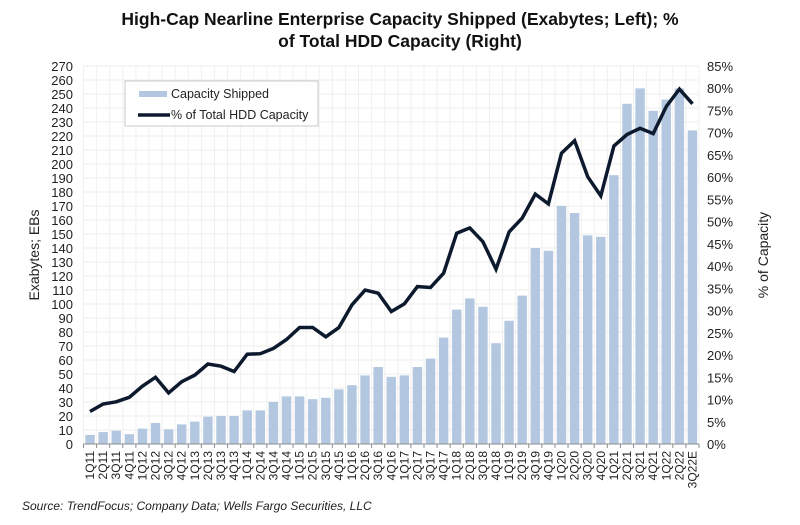 This screenshot has width=800, height=525. Describe the element at coordinates (62, 150) in the screenshot. I see `left-tick-label: 210` at that location.